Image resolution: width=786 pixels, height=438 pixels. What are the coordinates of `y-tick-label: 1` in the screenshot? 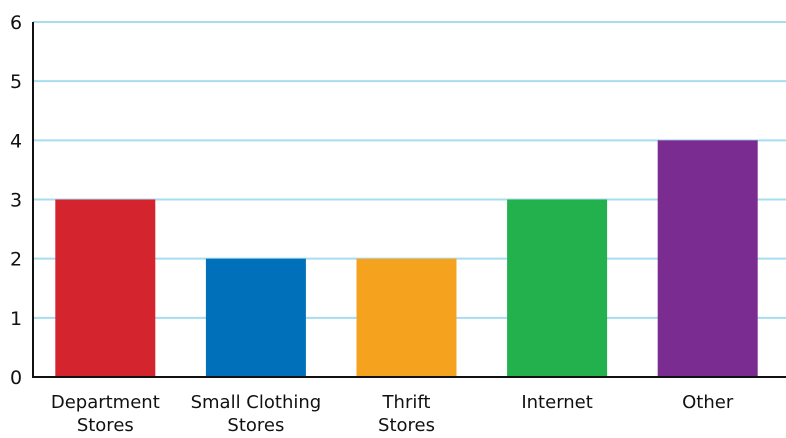 It's located at (16, 319).